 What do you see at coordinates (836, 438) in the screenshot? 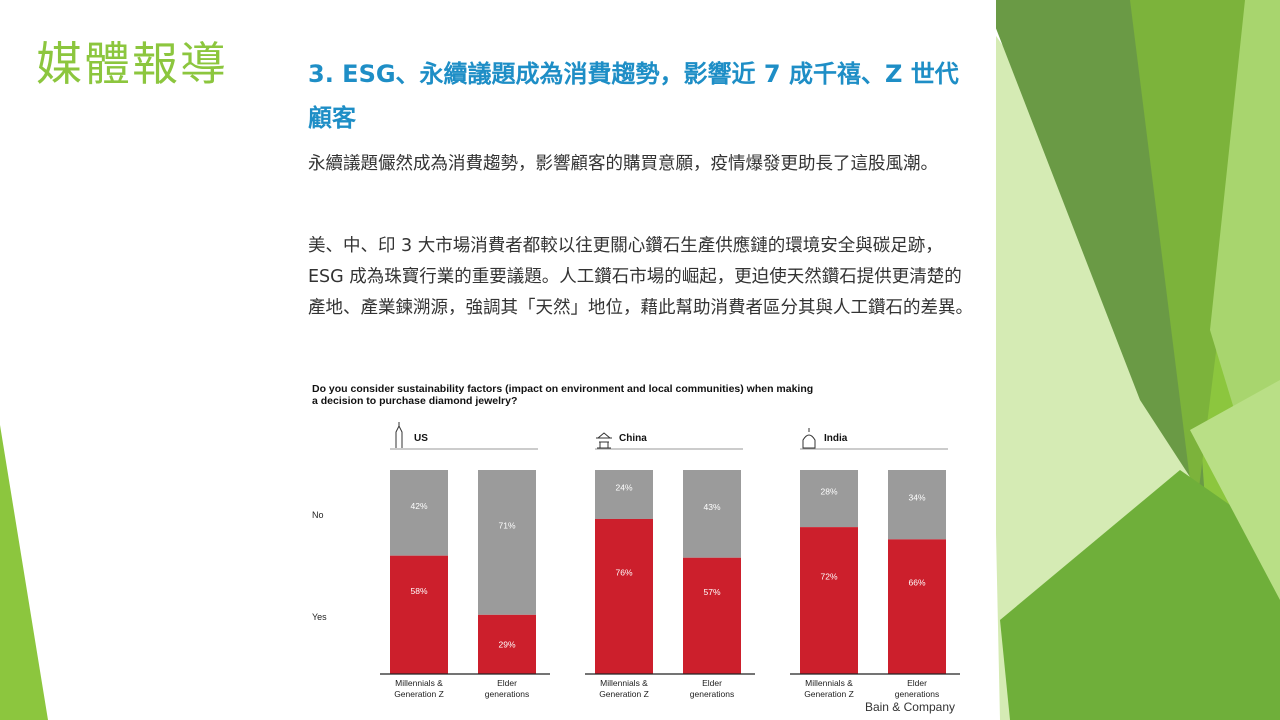
I see `panel-title-india: India` at bounding box center [836, 438].